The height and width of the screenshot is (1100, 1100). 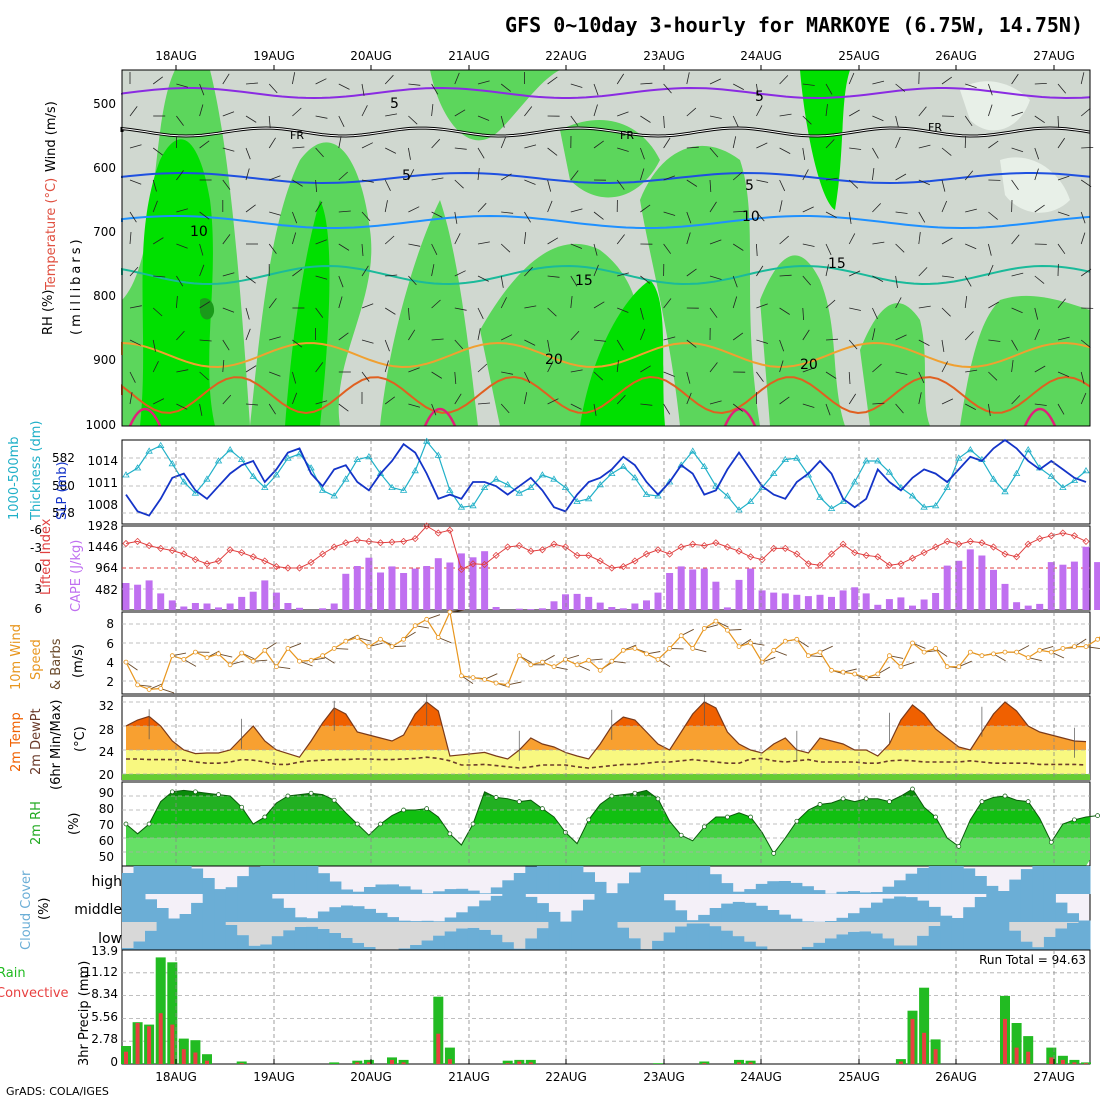 I want to click on rh2m-tick: 70, so click(x=106, y=825).